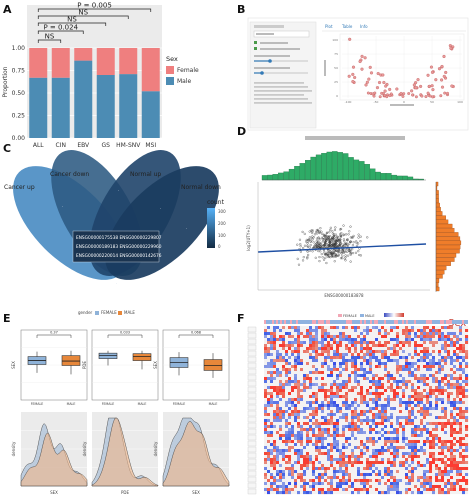 This screenshot has height=500, width=474. Describe the element at coordinates (329, 26) in the screenshot. I see `tab-plot: Plot` at that location.